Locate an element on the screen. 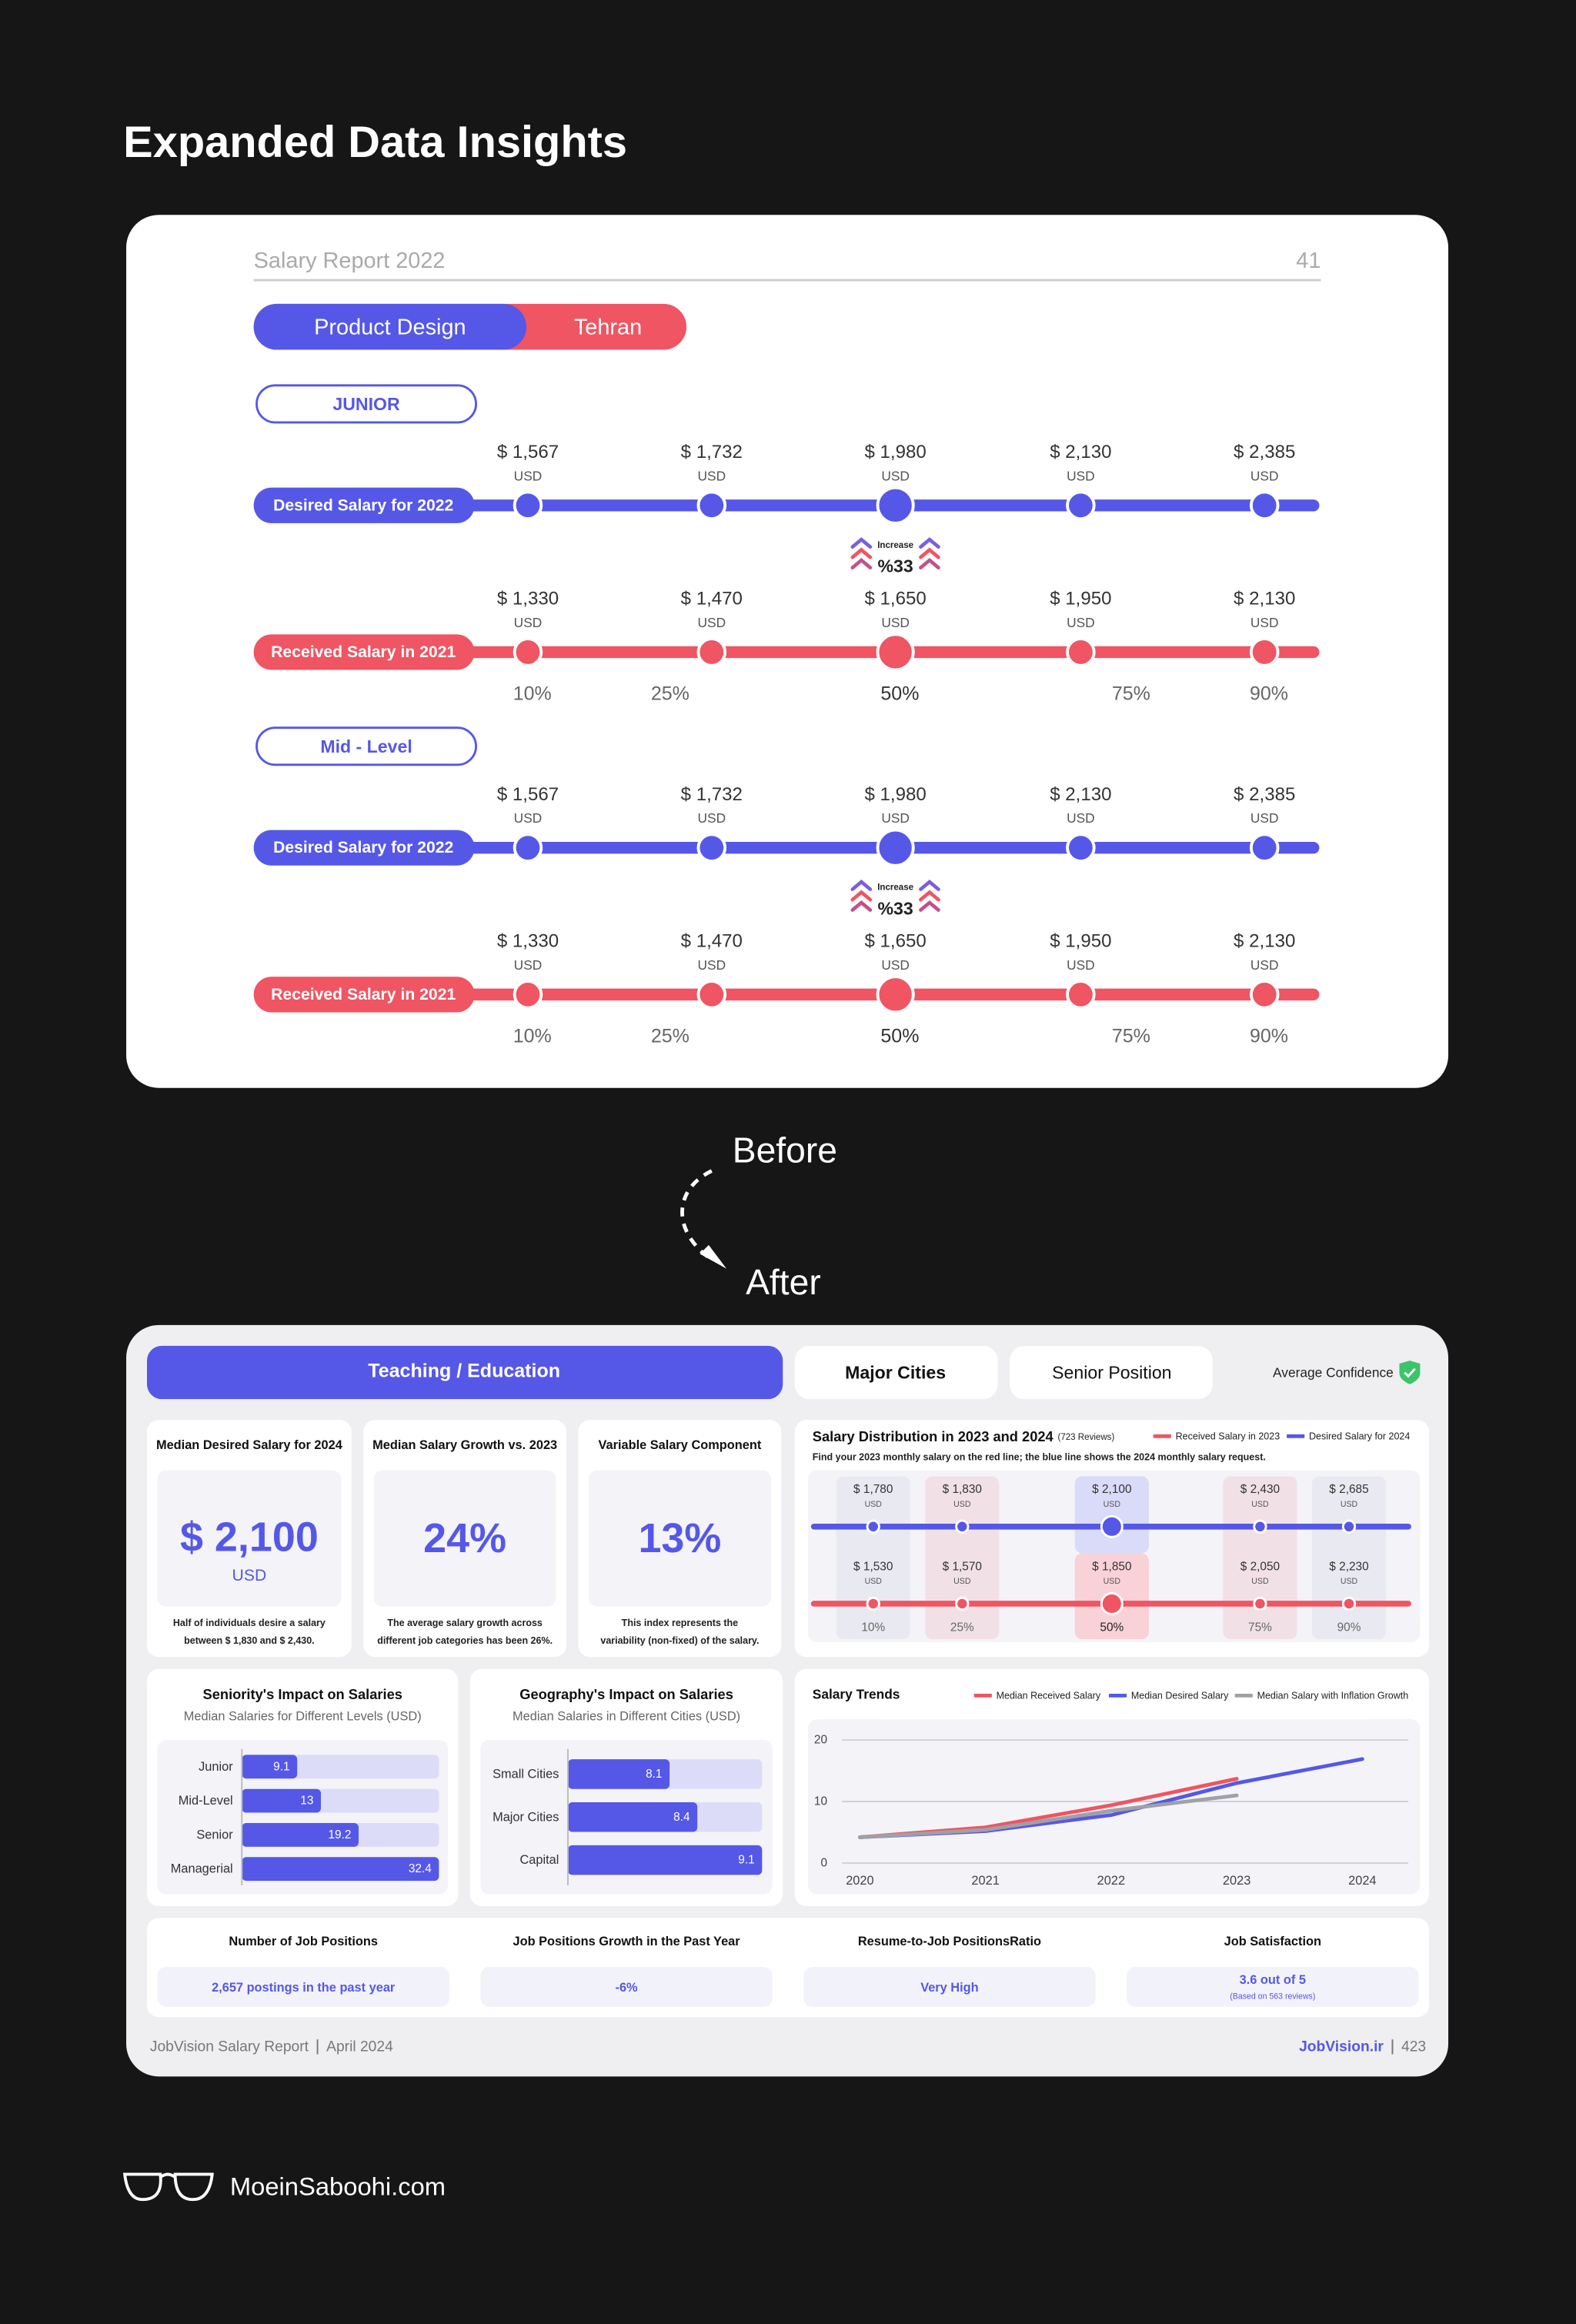 The image size is (1576, 2324). kpi-value: 13% is located at coordinates (679, 1538).